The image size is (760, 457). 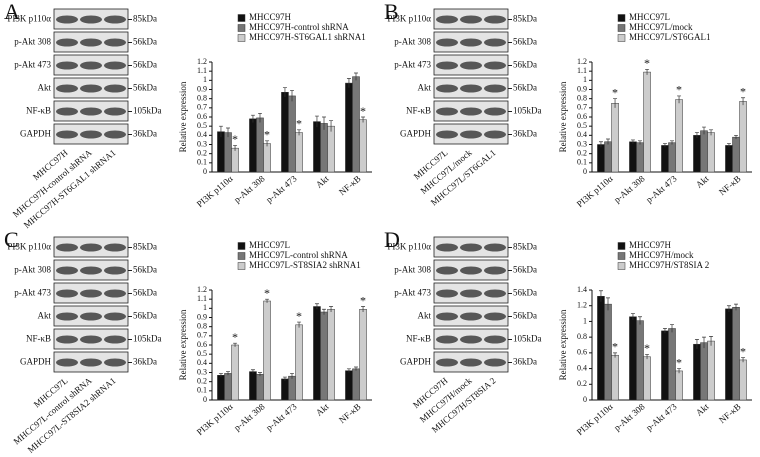 What do you see at coordinates (202, 125) in the screenshot?
I see `y-tick-label: 0.5` at bounding box center [202, 125].